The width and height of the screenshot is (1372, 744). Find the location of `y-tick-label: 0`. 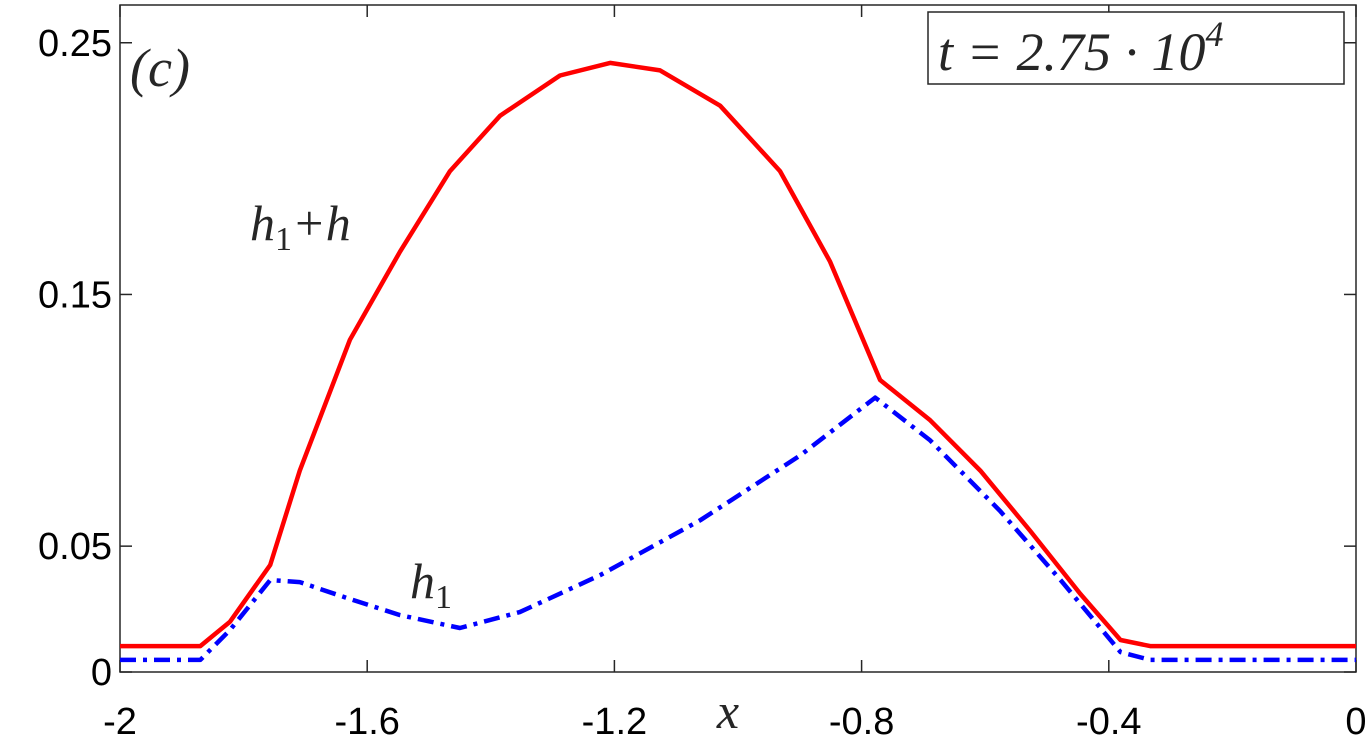

y-tick-label: 0 is located at coordinates (101, 673).